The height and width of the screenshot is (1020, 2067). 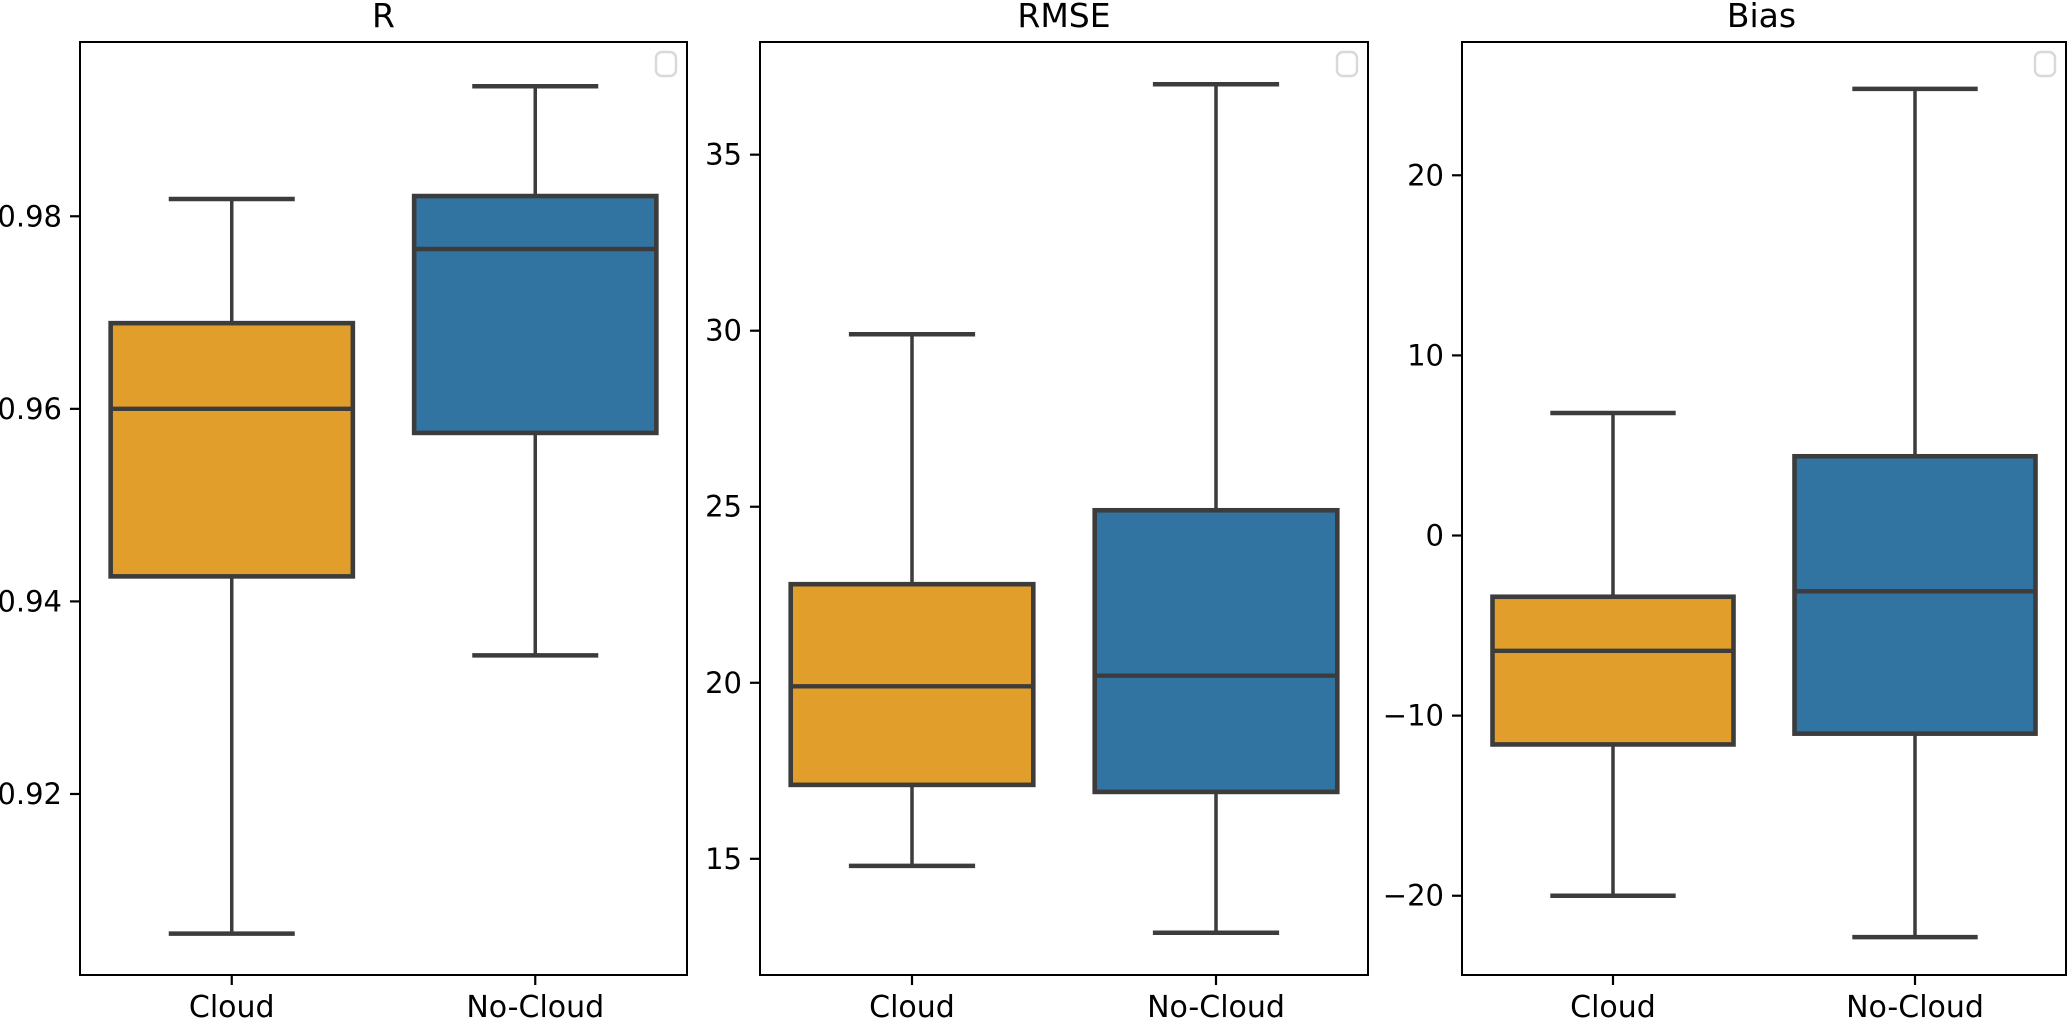 What do you see at coordinates (1413, 896) in the screenshot?
I see `y-tick-label: −20` at bounding box center [1413, 896].